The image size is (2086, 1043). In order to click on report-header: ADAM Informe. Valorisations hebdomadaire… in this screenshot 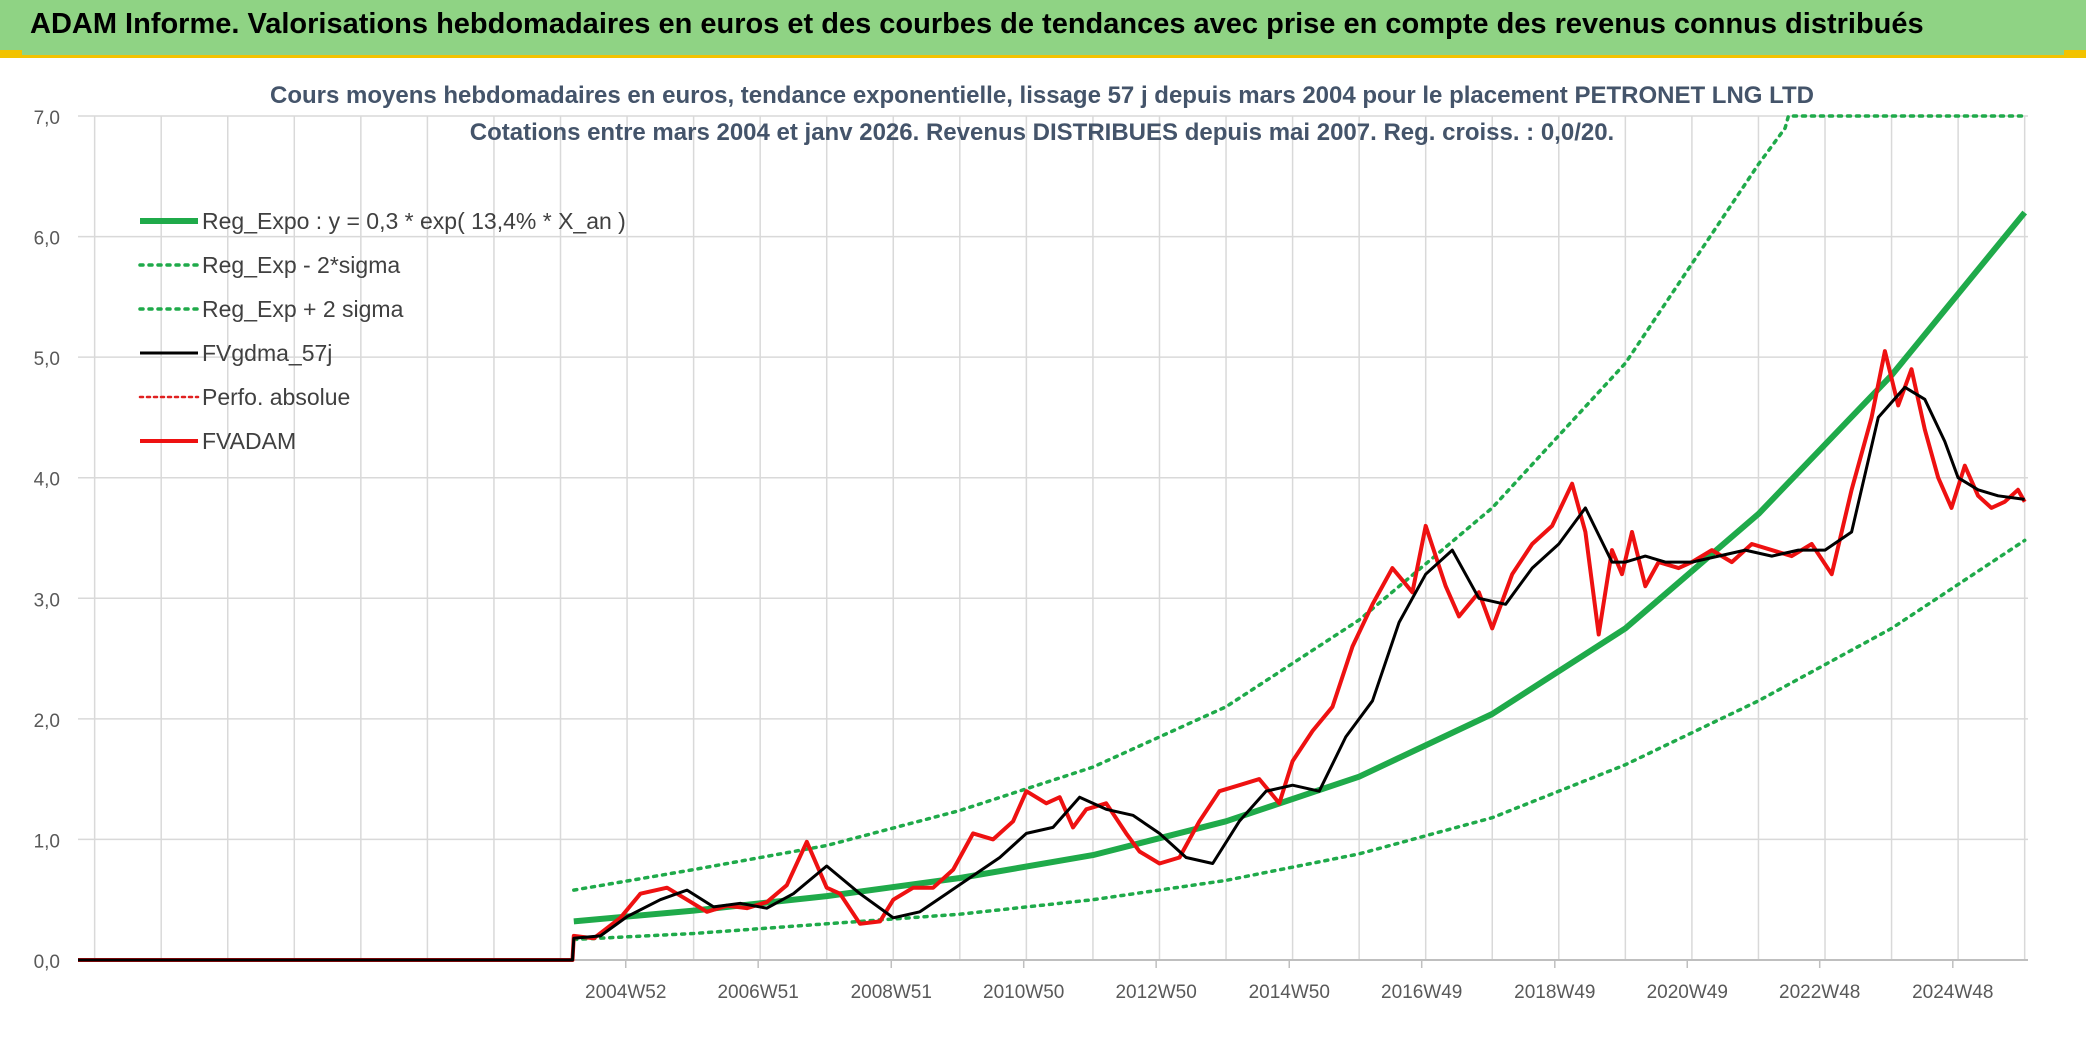, I will do `click(1043, 29)`.